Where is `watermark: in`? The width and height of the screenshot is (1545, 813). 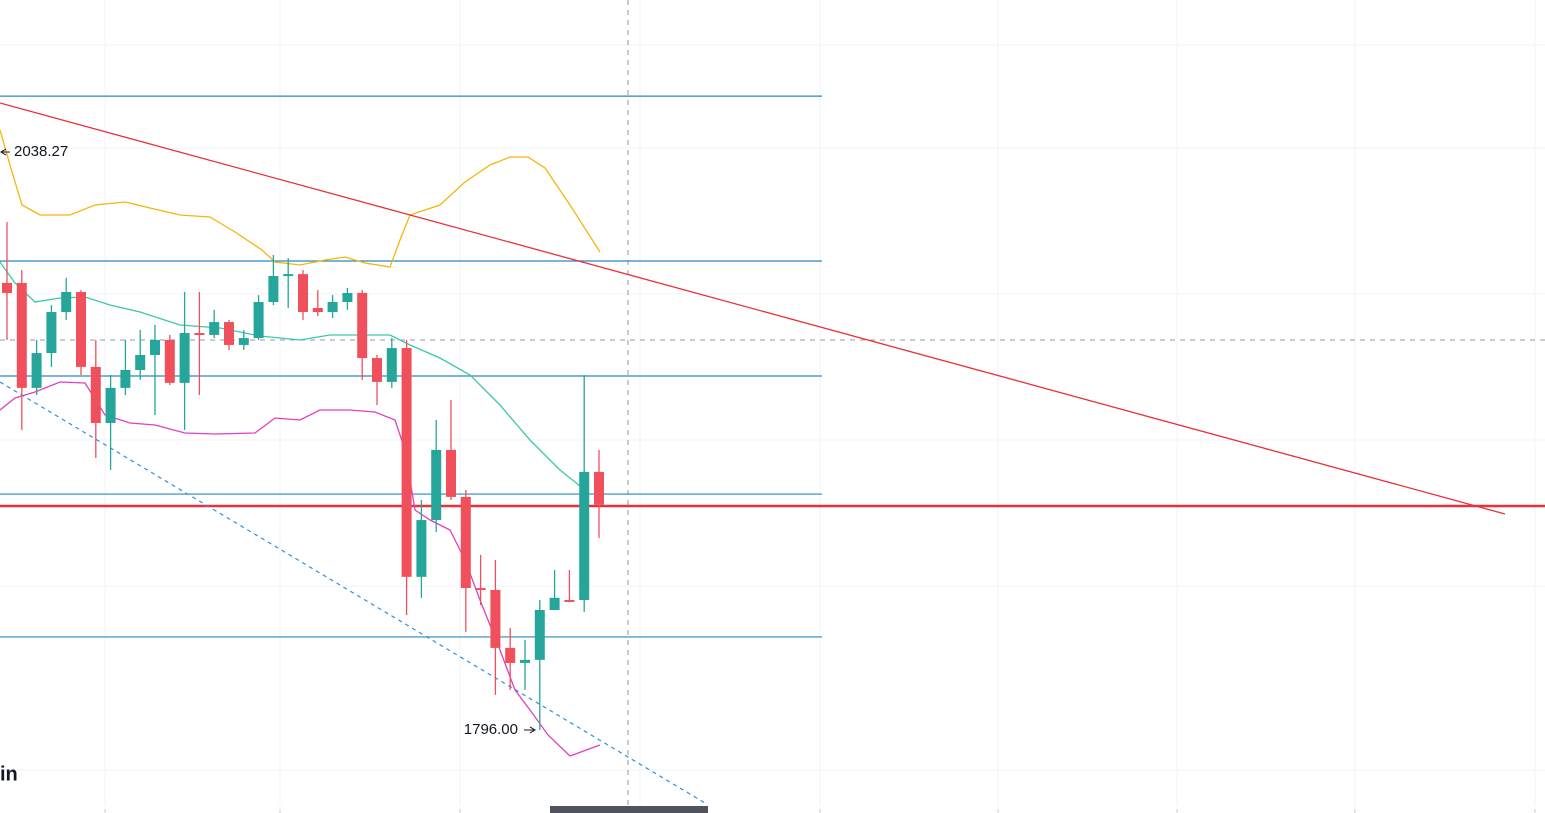 watermark: in is located at coordinates (9, 774).